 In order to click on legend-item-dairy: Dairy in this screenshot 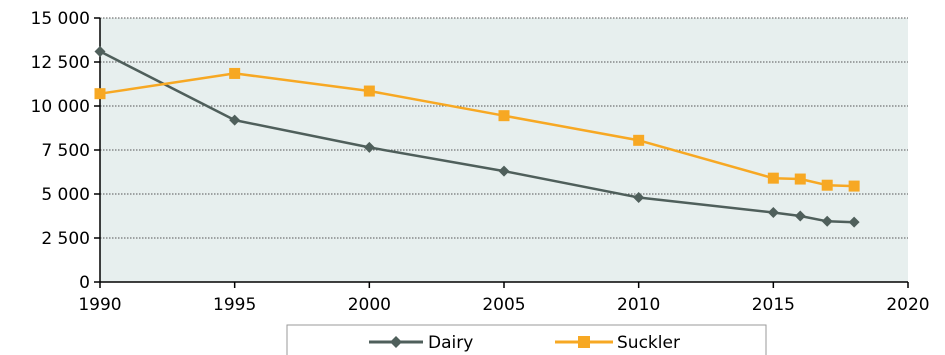, I will do `click(421, 343)`.